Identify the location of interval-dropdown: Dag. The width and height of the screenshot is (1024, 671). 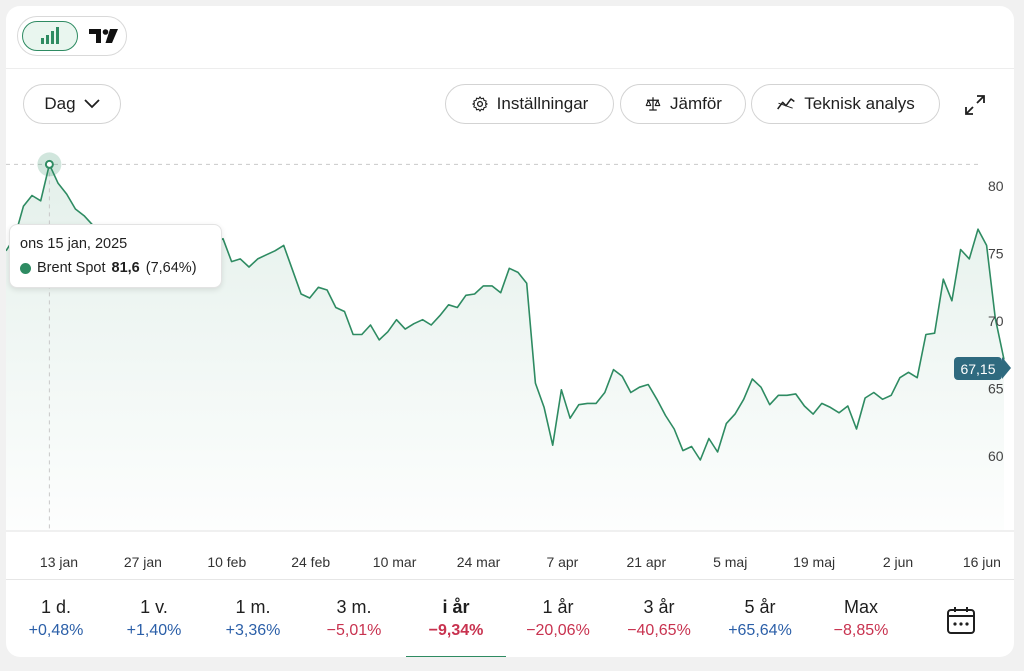
(72, 104).